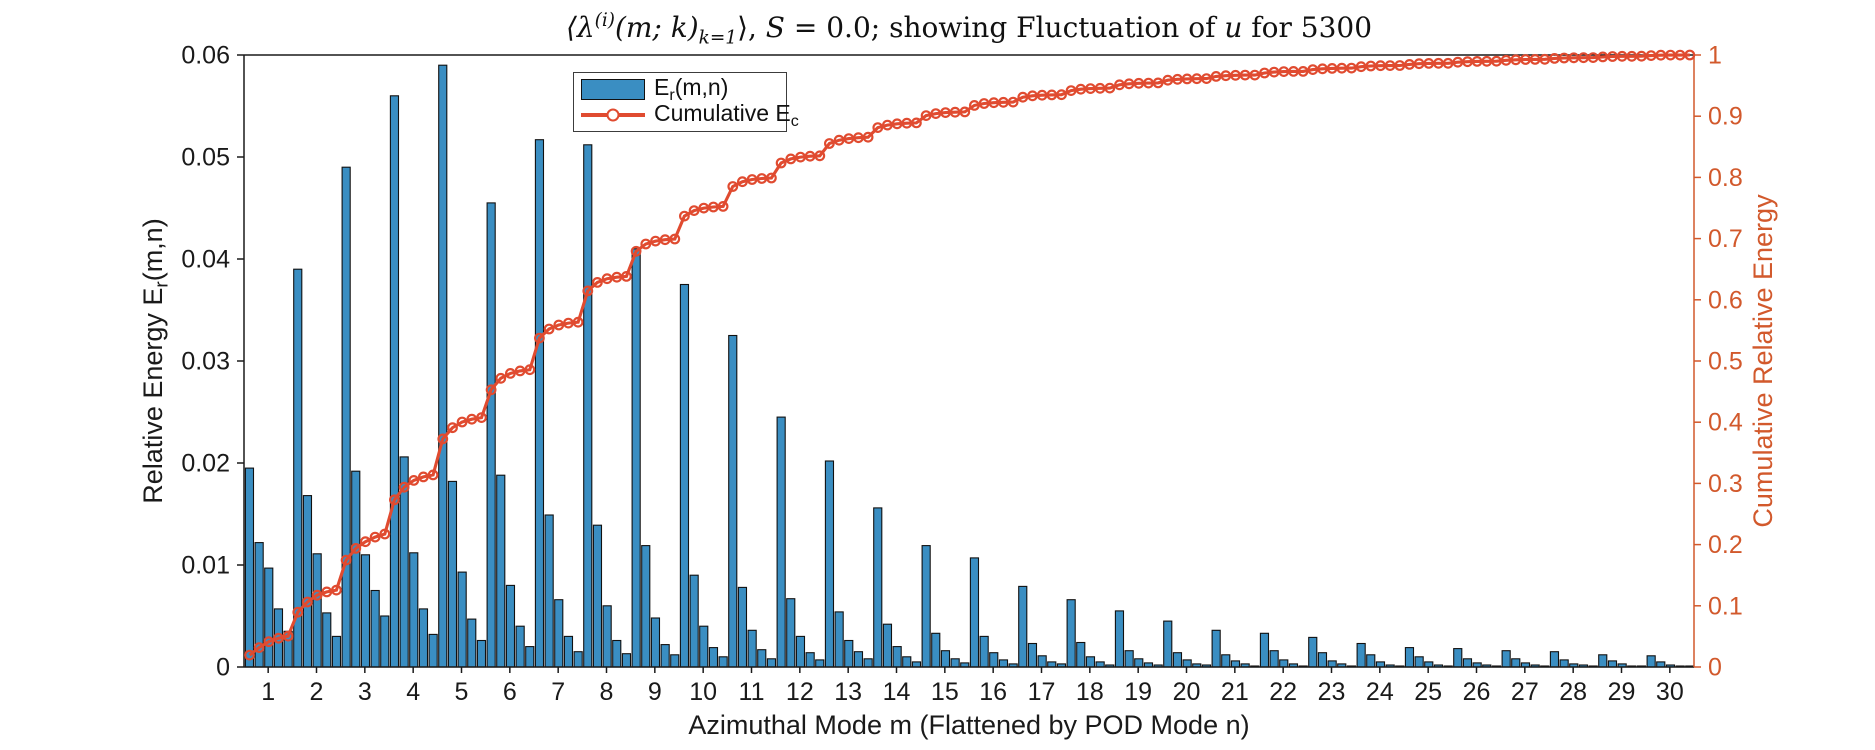  I want to click on y-axis-label-right: Cumulative Relative Energy, so click(1763, 361).